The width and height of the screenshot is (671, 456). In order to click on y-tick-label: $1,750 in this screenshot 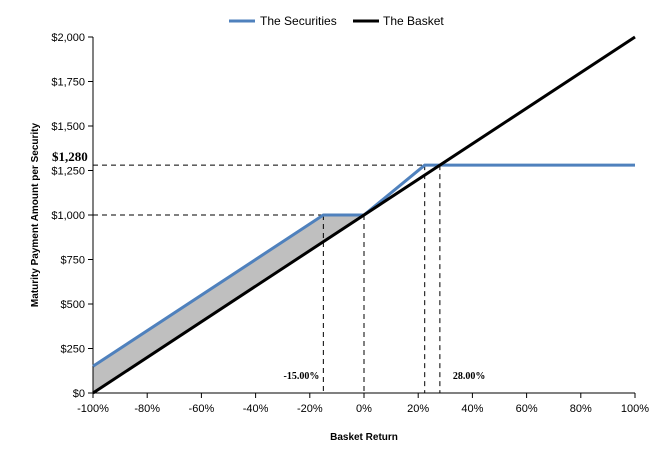, I will do `click(68, 83)`.